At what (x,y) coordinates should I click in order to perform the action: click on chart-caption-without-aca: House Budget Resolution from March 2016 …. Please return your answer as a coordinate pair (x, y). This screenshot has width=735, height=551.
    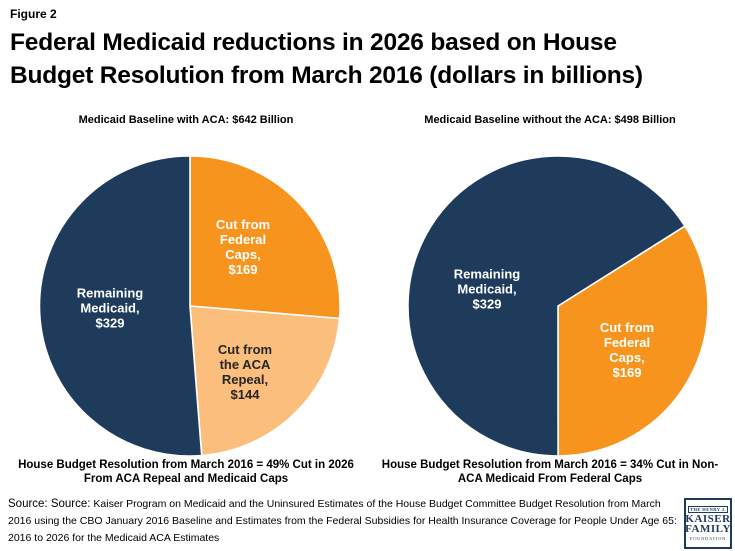
    Looking at the image, I should click on (550, 472).